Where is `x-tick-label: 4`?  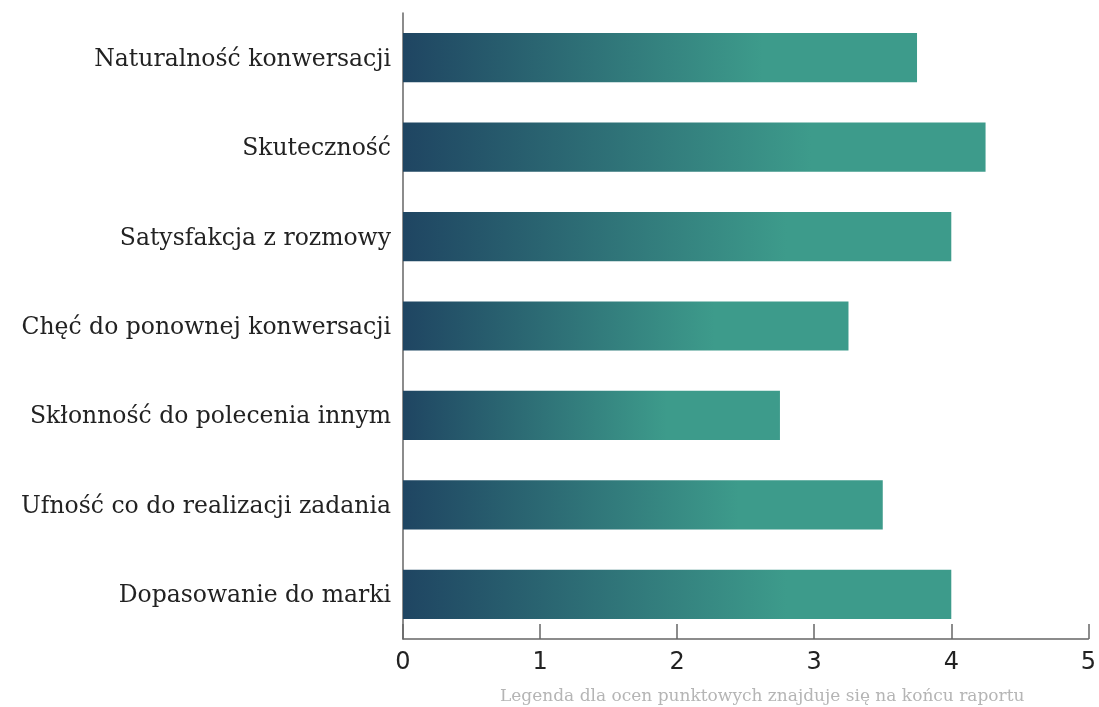 x-tick-label: 4 is located at coordinates (951, 661).